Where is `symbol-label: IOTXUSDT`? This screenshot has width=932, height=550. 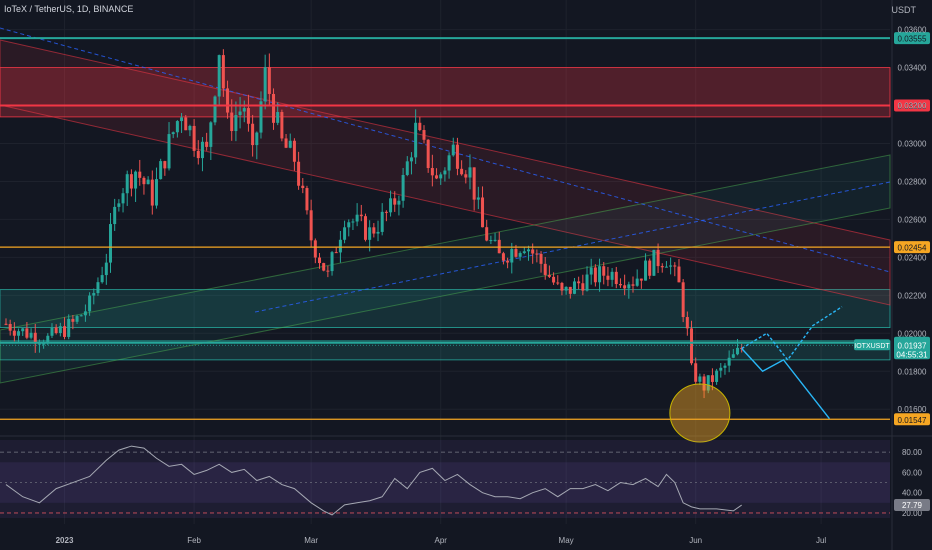
symbol-label: IOTXUSDT is located at coordinates (872, 346).